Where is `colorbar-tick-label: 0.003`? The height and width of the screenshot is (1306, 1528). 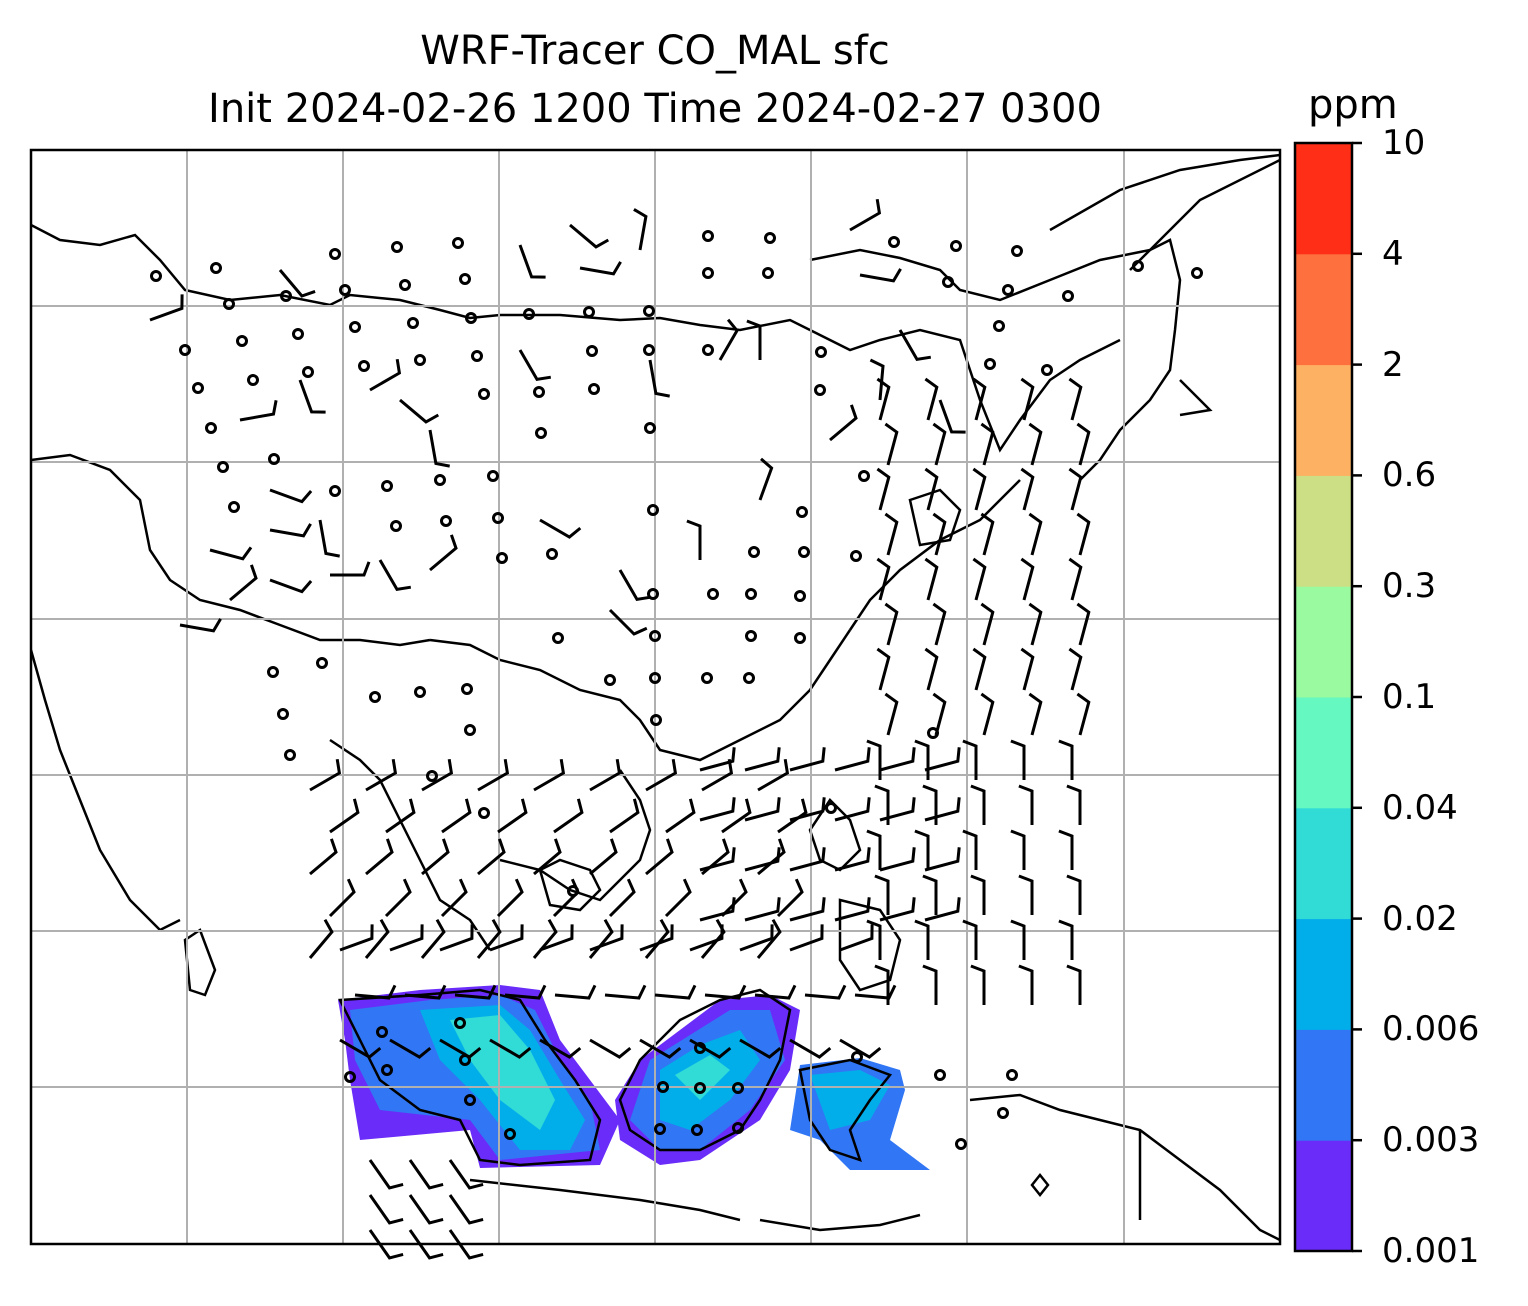 colorbar-tick-label: 0.003 is located at coordinates (1431, 1140).